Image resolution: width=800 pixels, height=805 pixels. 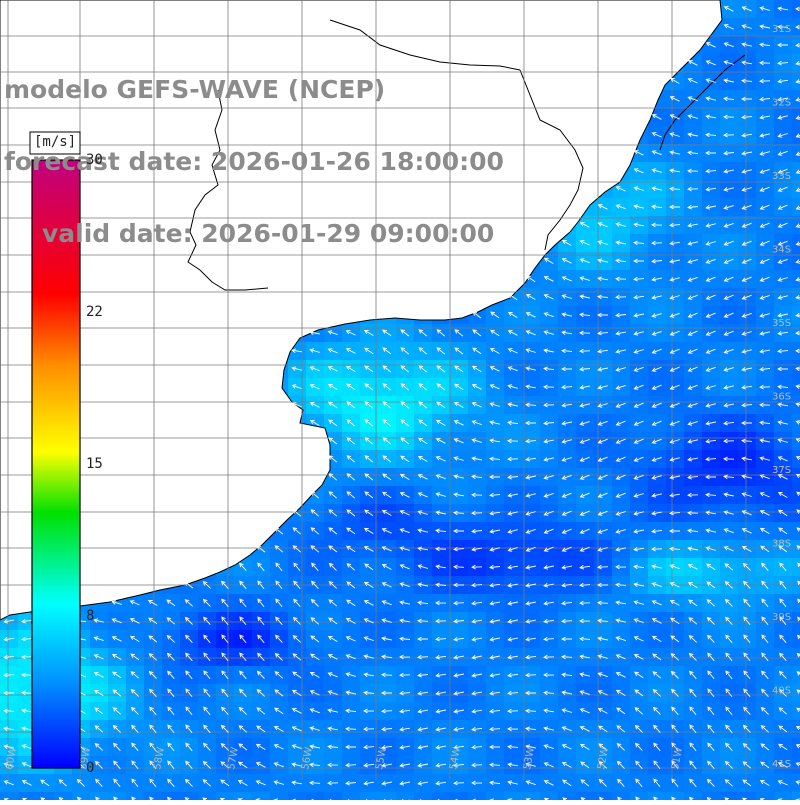 I want to click on latitude-label: 39S, so click(x=781, y=617).